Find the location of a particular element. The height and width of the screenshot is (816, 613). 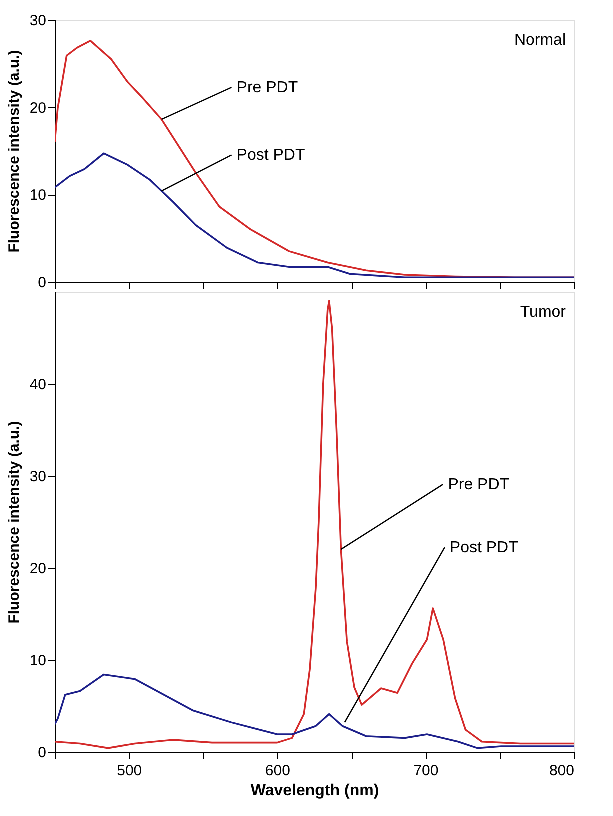

annotation: Tumor is located at coordinates (543, 312).